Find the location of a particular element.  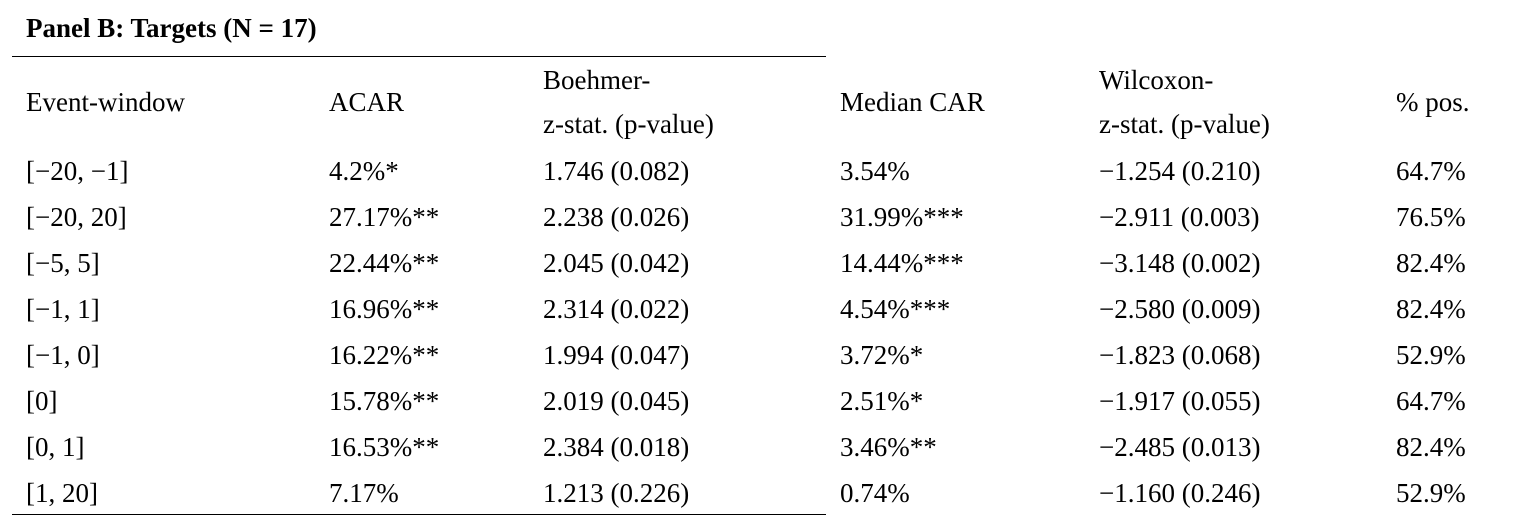

cell-acar: 4.2%* is located at coordinates (364, 171).